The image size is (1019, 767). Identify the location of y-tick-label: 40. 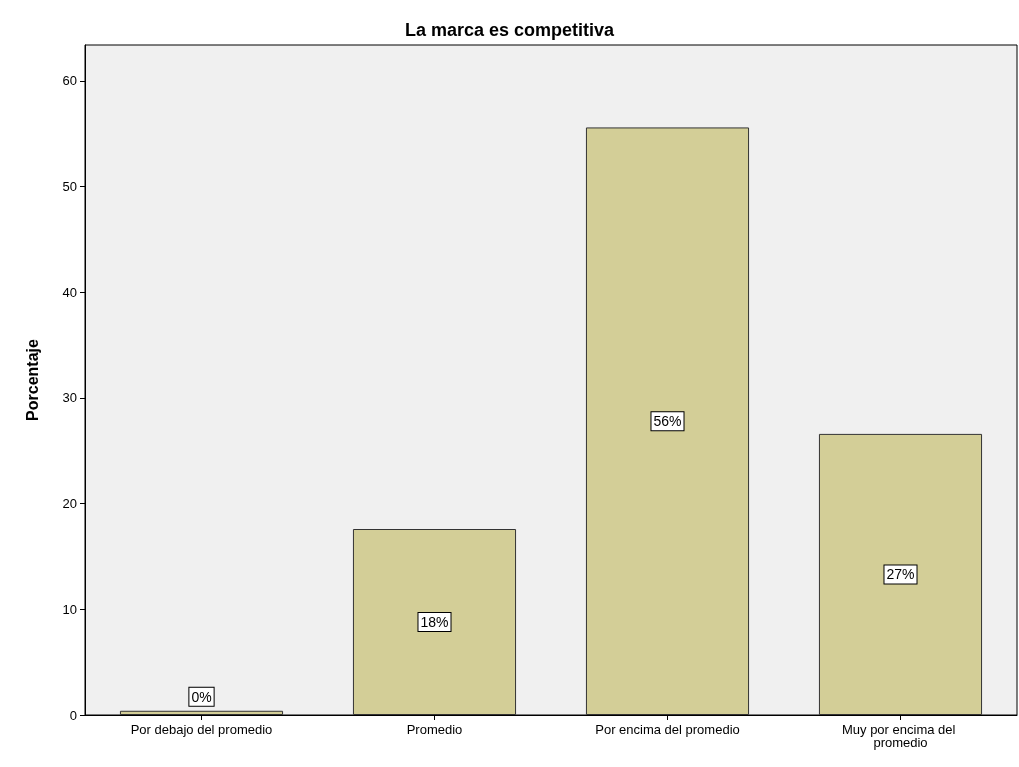
(69, 292).